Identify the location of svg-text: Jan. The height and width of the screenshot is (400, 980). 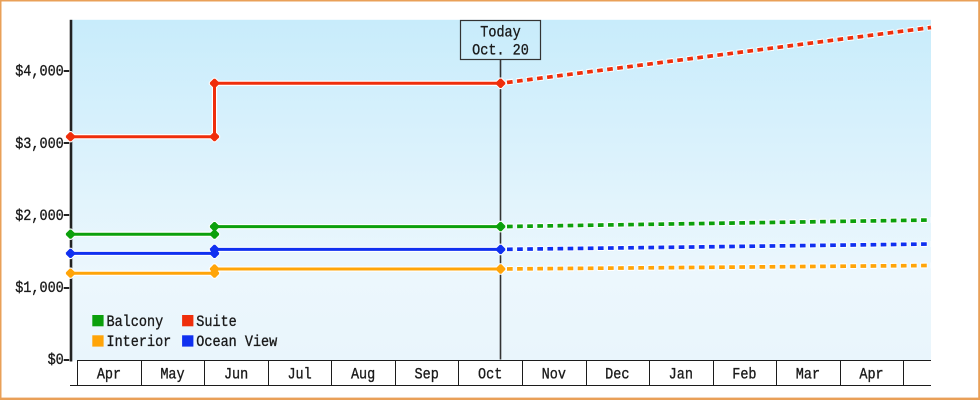
(681, 375).